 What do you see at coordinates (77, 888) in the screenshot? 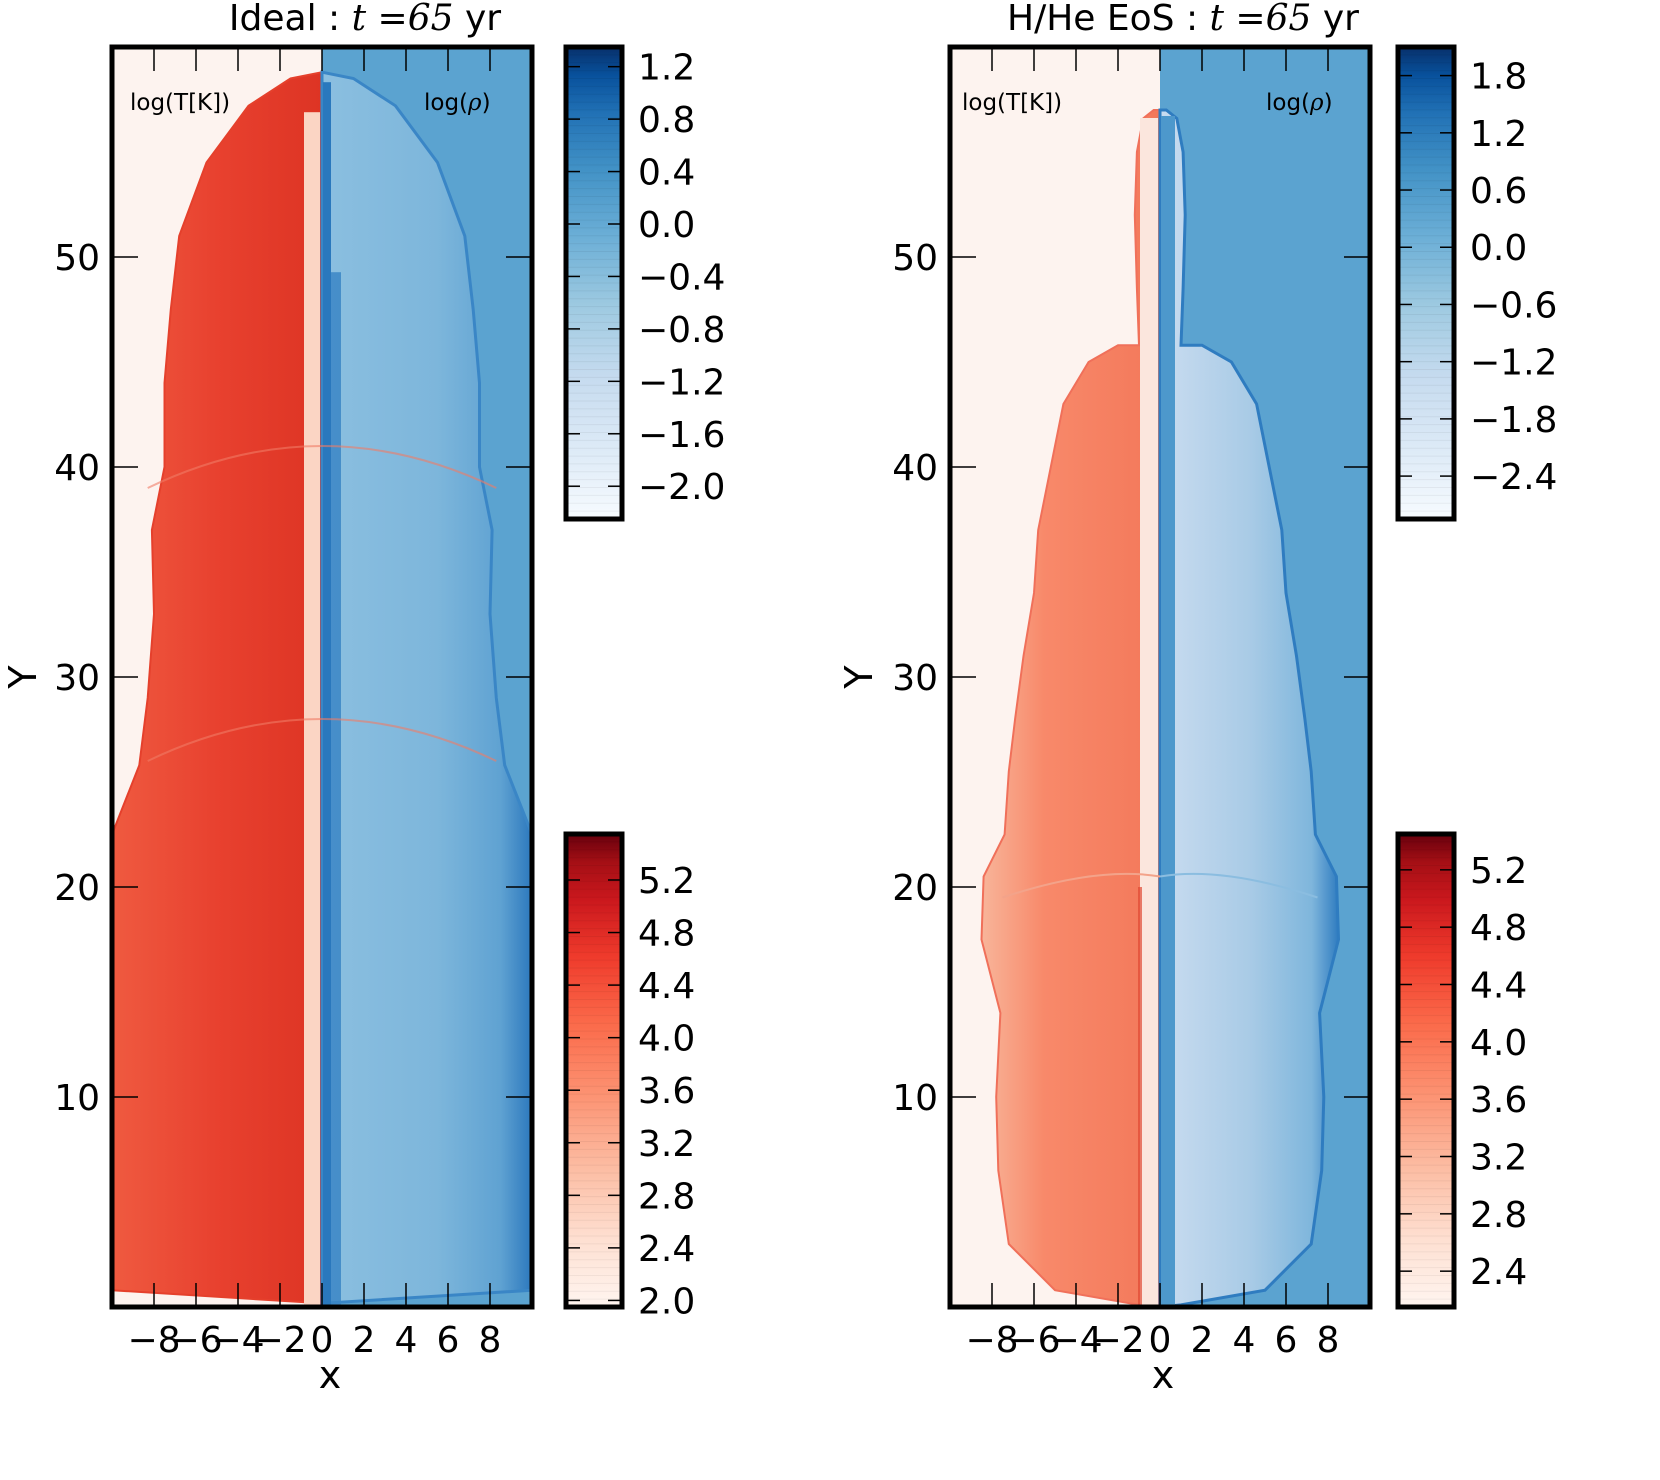
I see `left-y-tick-label: 20` at bounding box center [77, 888].